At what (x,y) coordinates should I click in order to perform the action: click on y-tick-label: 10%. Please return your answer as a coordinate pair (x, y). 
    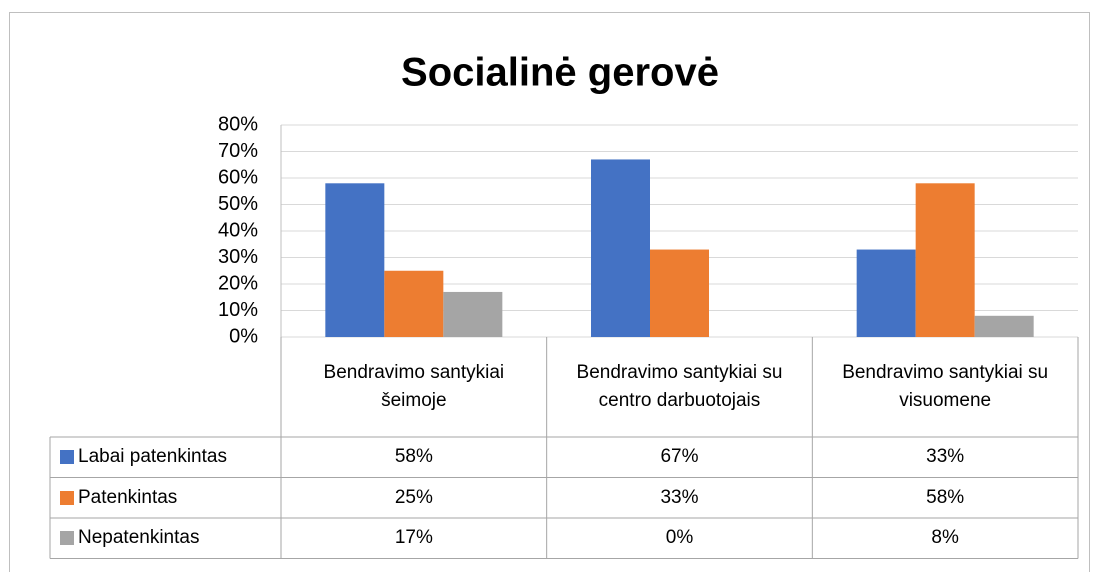
    Looking at the image, I should click on (238, 310).